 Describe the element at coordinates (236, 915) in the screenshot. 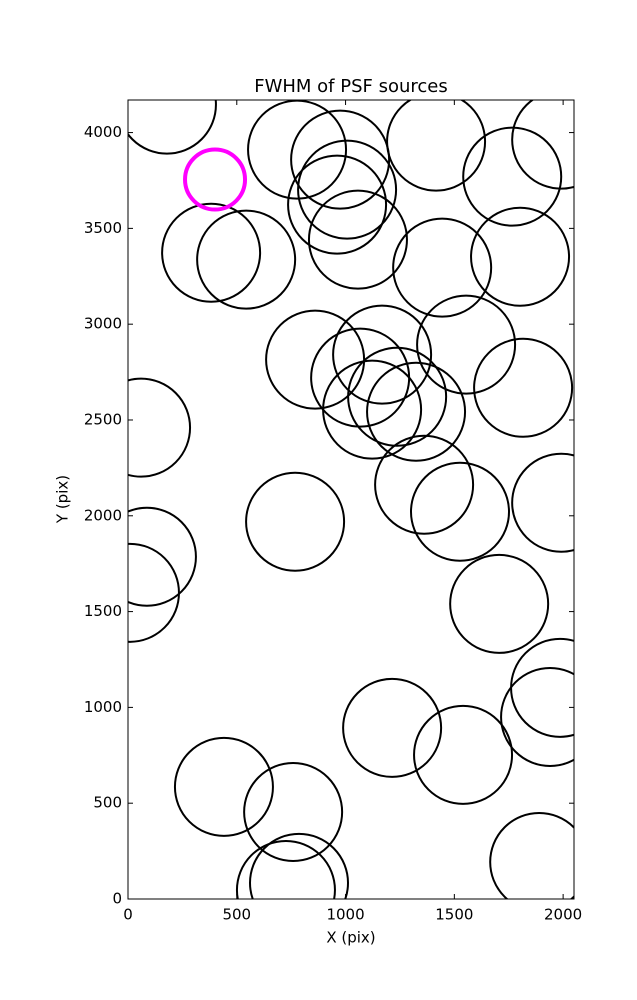

I see `x-tick-label: 500` at that location.